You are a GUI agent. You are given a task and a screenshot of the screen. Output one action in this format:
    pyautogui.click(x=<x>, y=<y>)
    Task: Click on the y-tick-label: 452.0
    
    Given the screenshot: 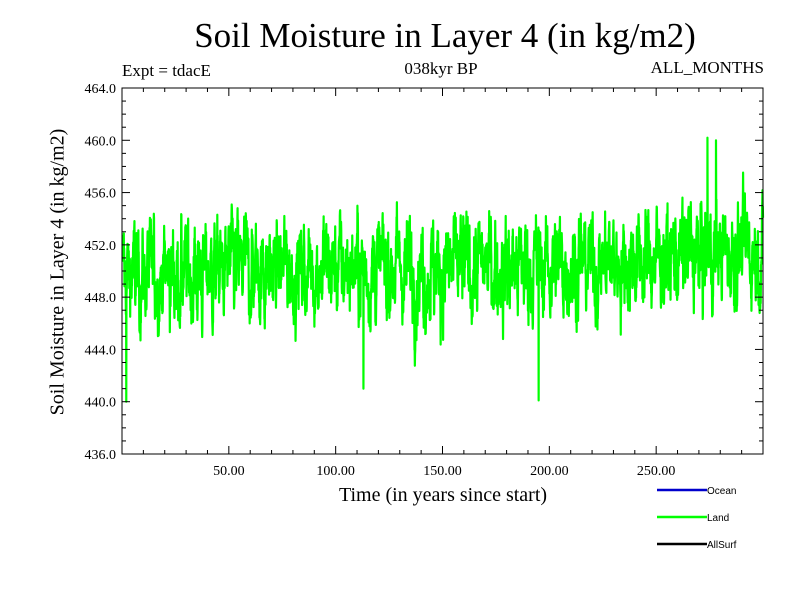 What is the action you would take?
    pyautogui.click(x=101, y=246)
    